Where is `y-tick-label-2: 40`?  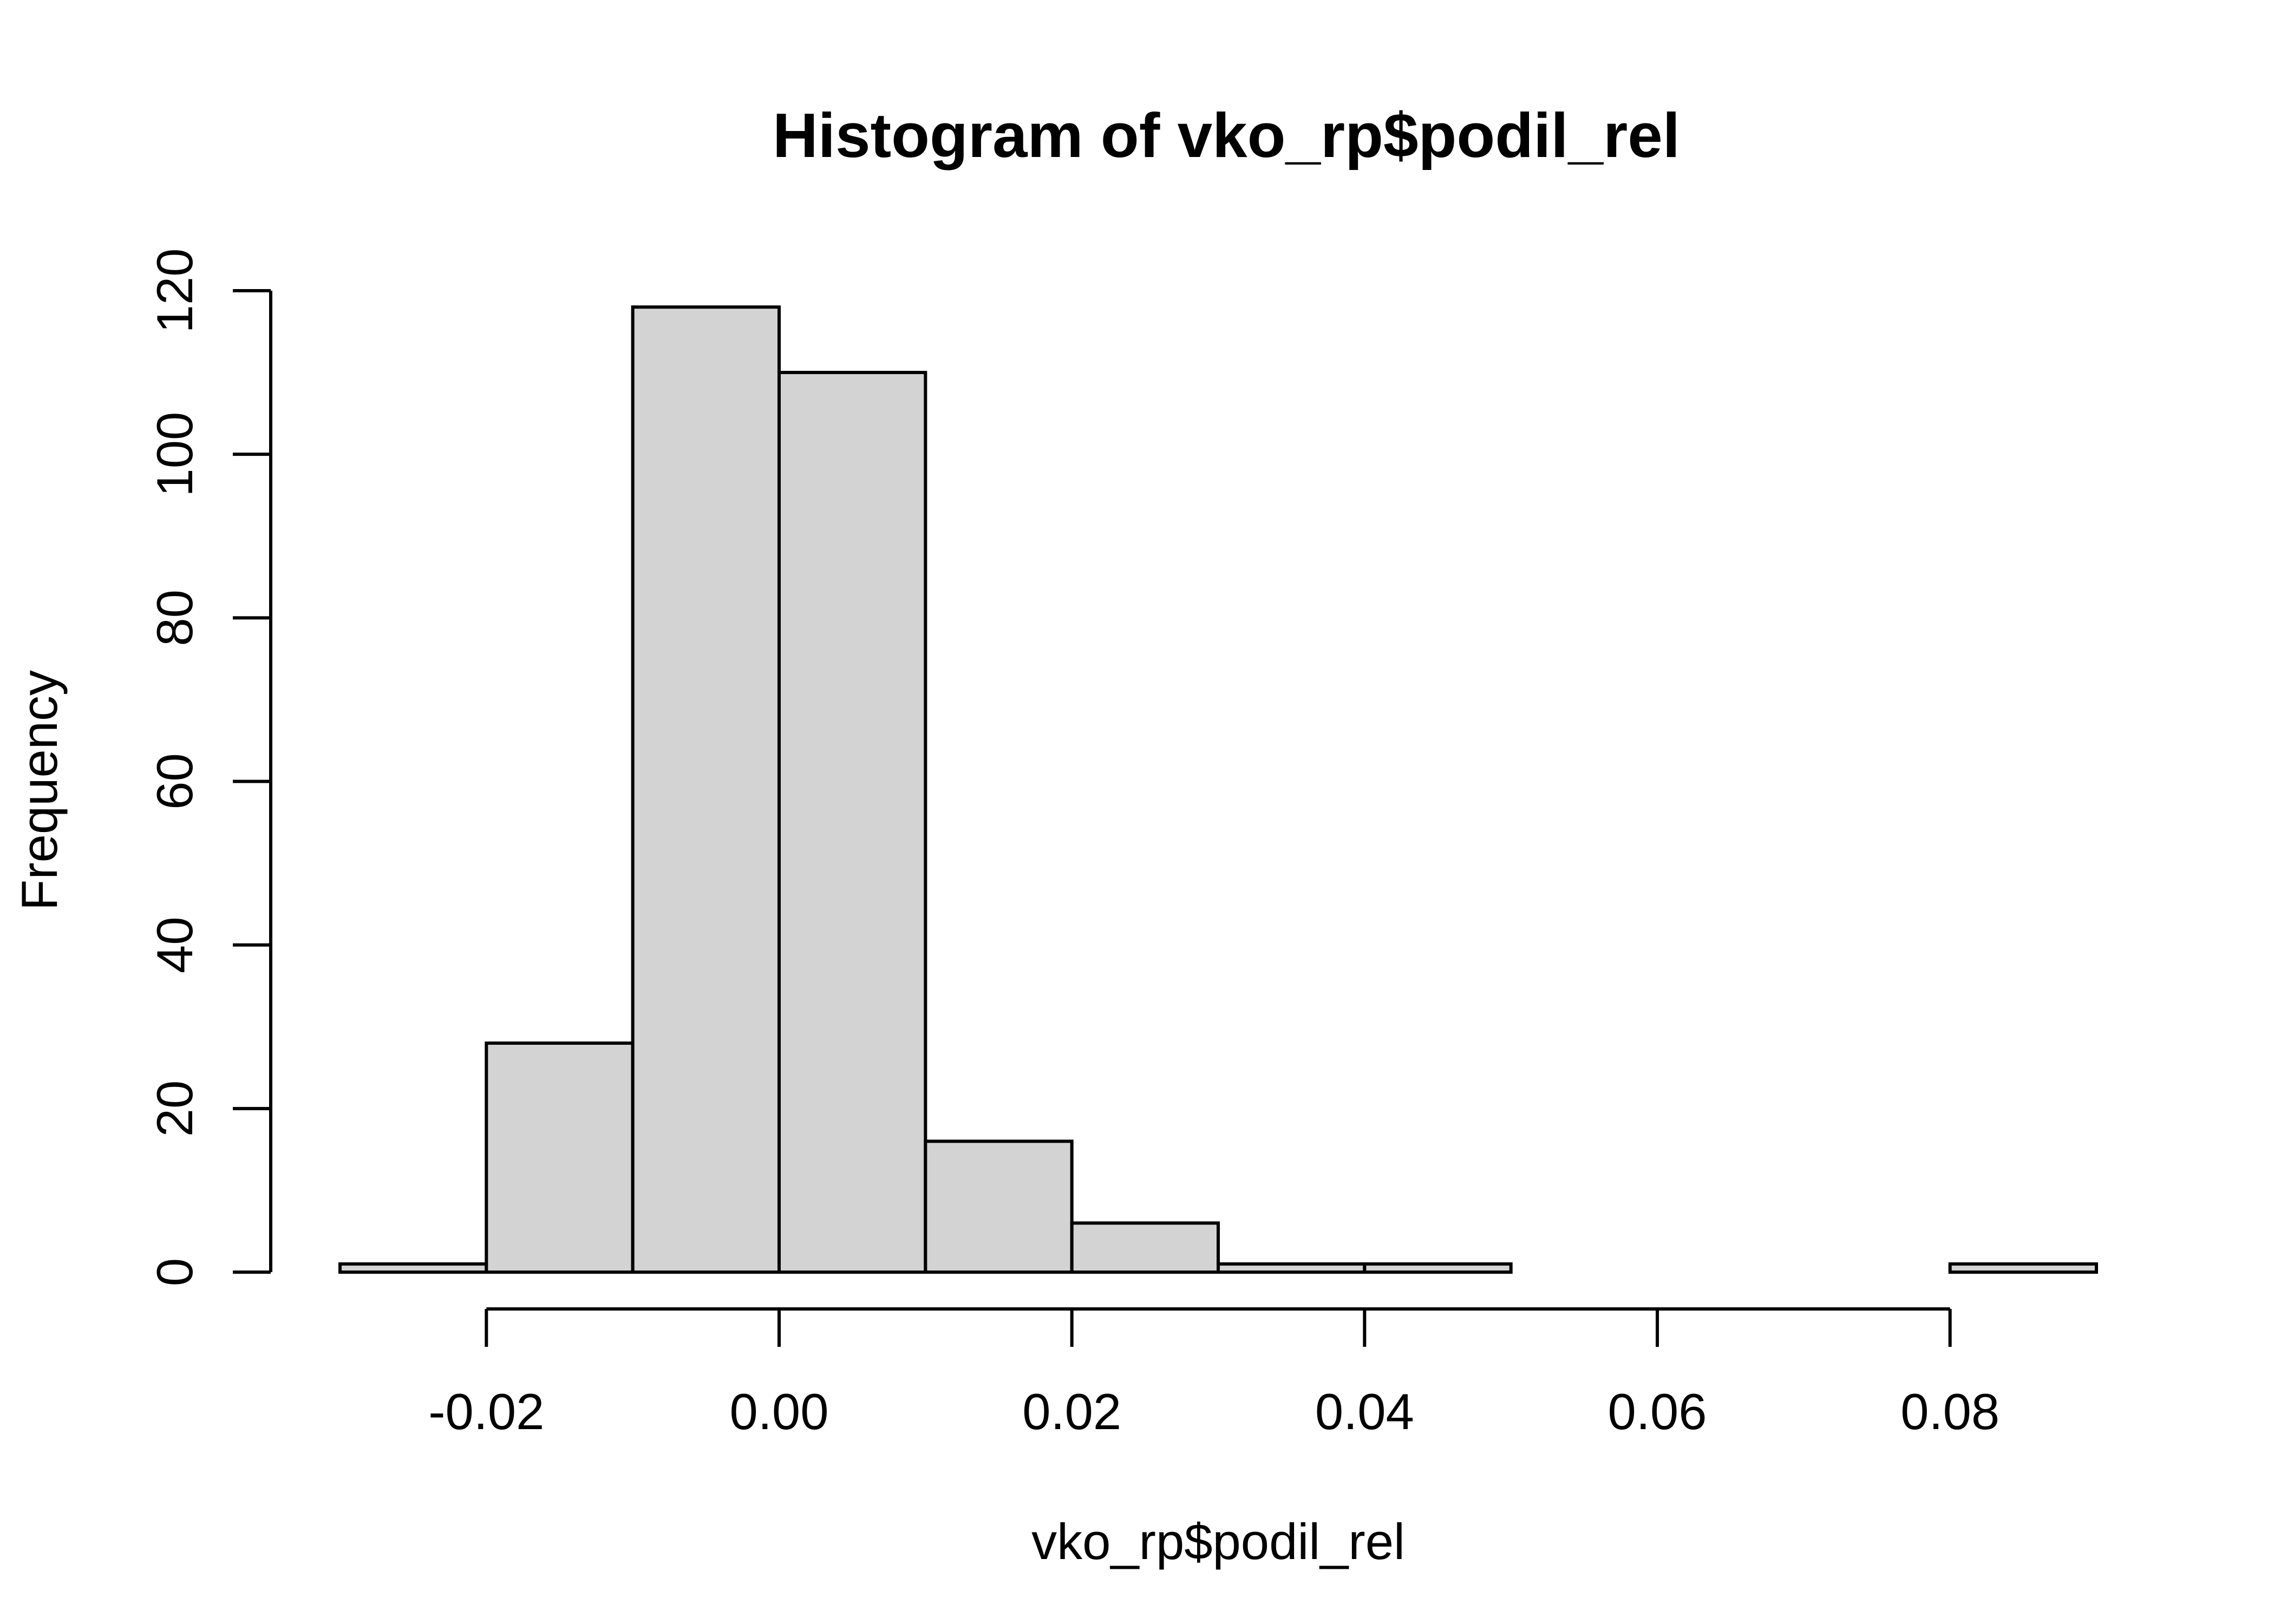 y-tick-label-2: 40 is located at coordinates (175, 944).